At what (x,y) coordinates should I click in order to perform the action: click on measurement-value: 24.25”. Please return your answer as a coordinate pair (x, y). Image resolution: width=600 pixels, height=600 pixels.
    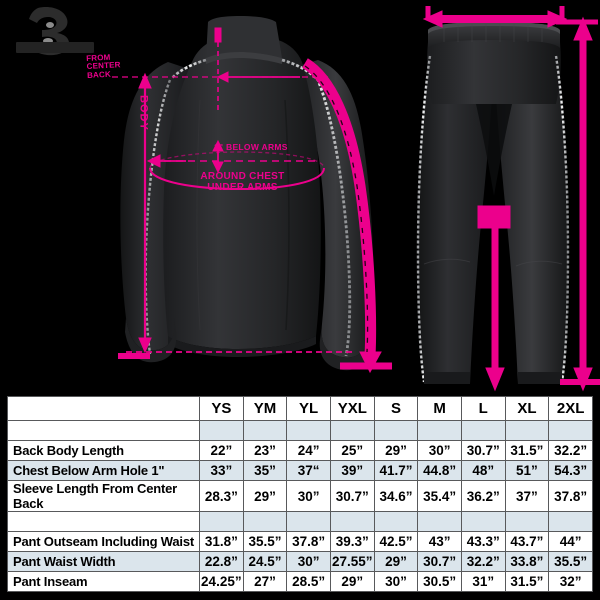
    Looking at the image, I should click on (221, 581).